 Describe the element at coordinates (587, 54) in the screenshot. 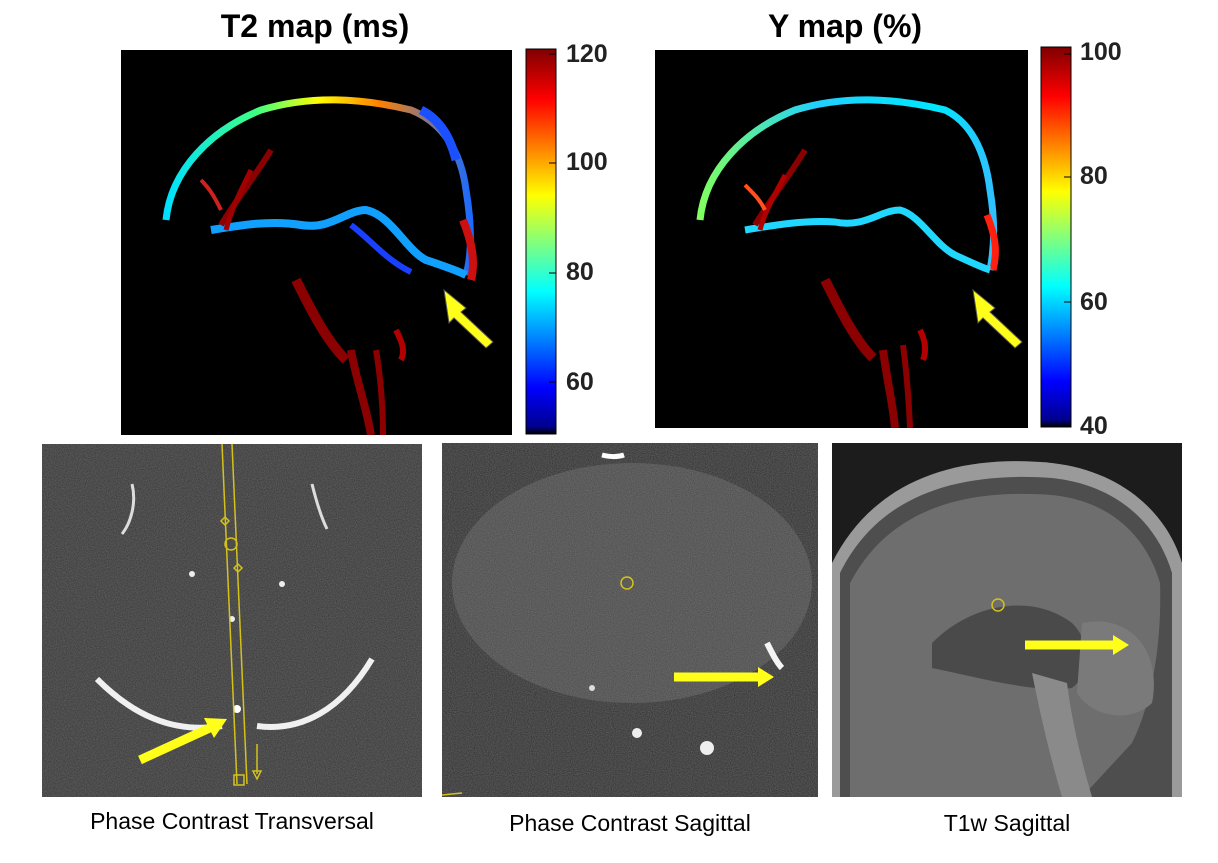

I see `t2-colorbar-tick-120: 120` at that location.